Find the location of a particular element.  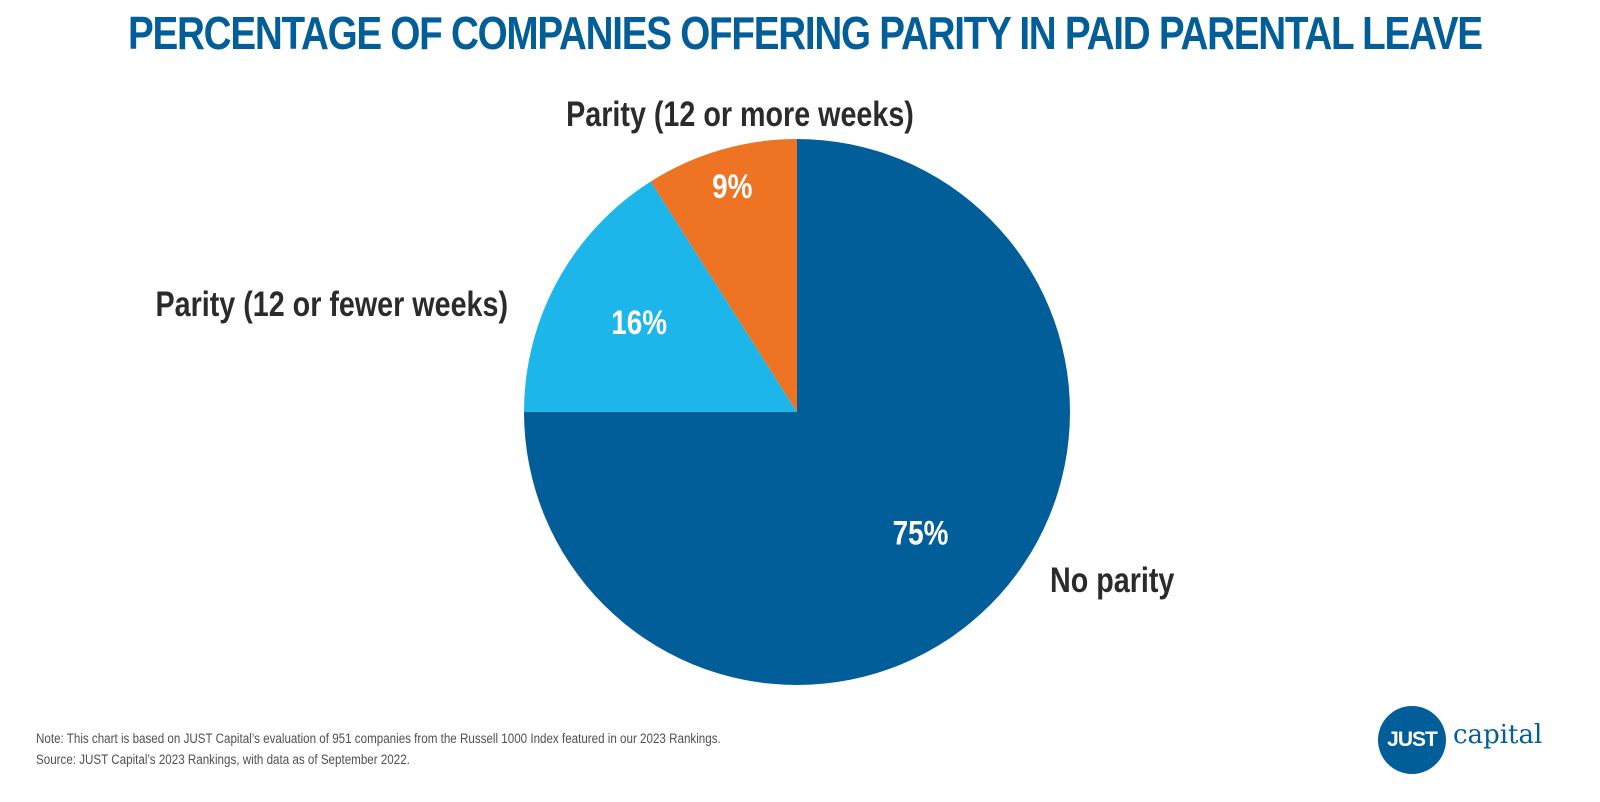

logo-wordmark: capital is located at coordinates (1498, 735).